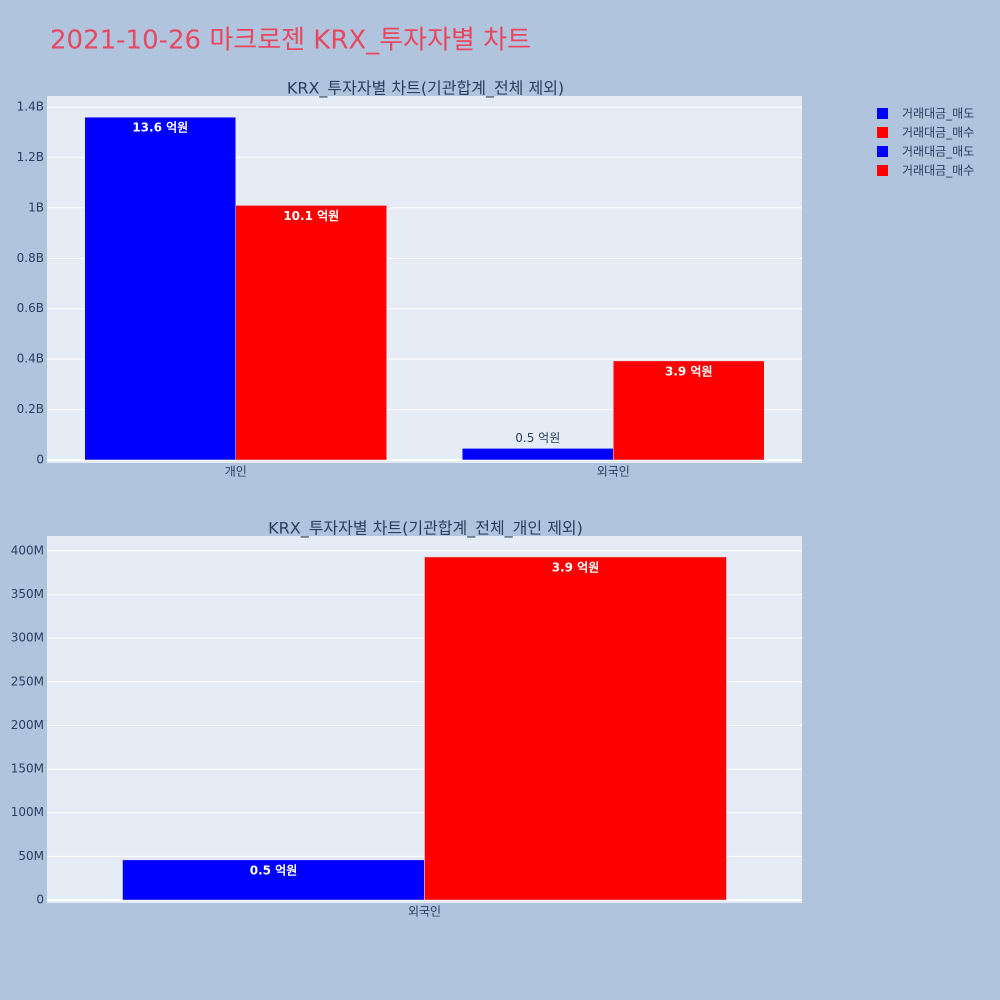  I want to click on value-label: 10.1 억원, so click(311, 216).